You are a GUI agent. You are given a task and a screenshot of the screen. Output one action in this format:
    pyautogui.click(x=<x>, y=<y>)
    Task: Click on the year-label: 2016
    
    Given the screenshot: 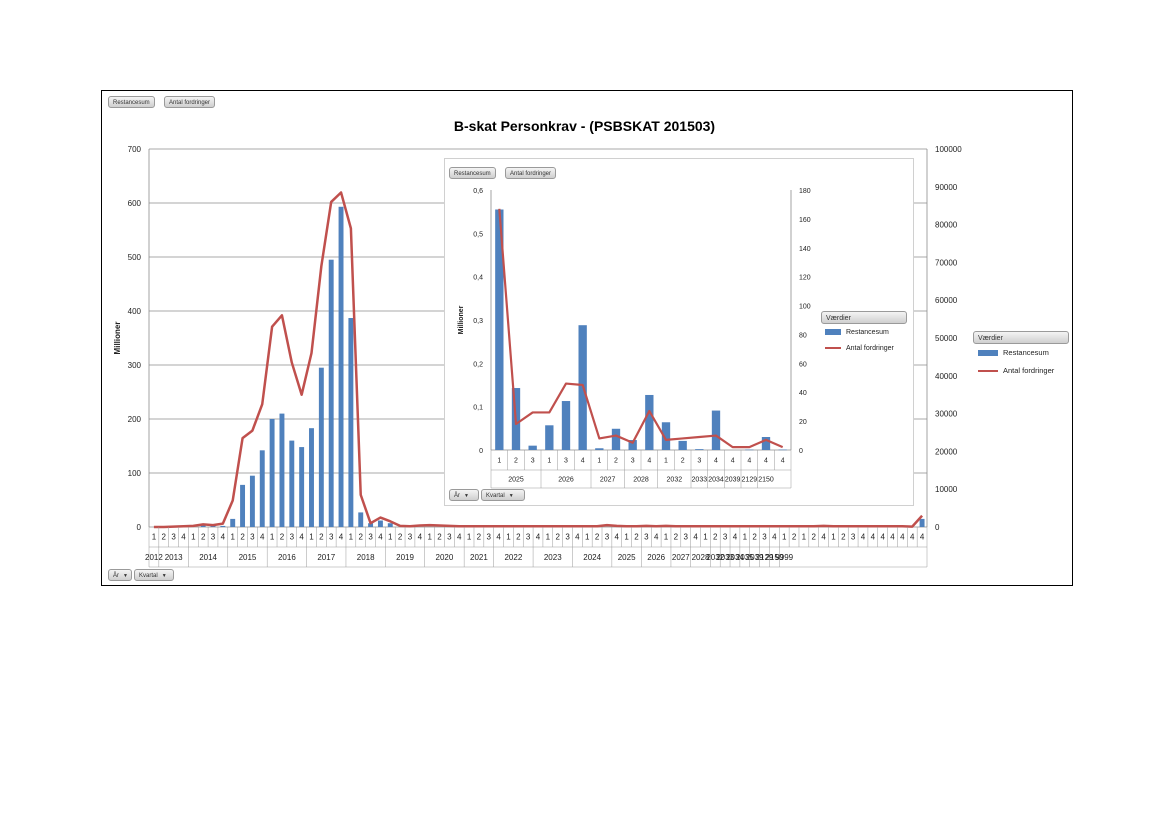 What is the action you would take?
    pyautogui.click(x=287, y=557)
    